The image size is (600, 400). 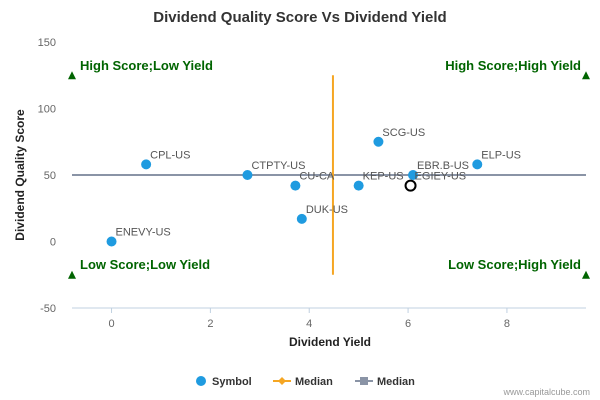 I want to click on credit-text: www.capitalcube.com, so click(x=546, y=392).